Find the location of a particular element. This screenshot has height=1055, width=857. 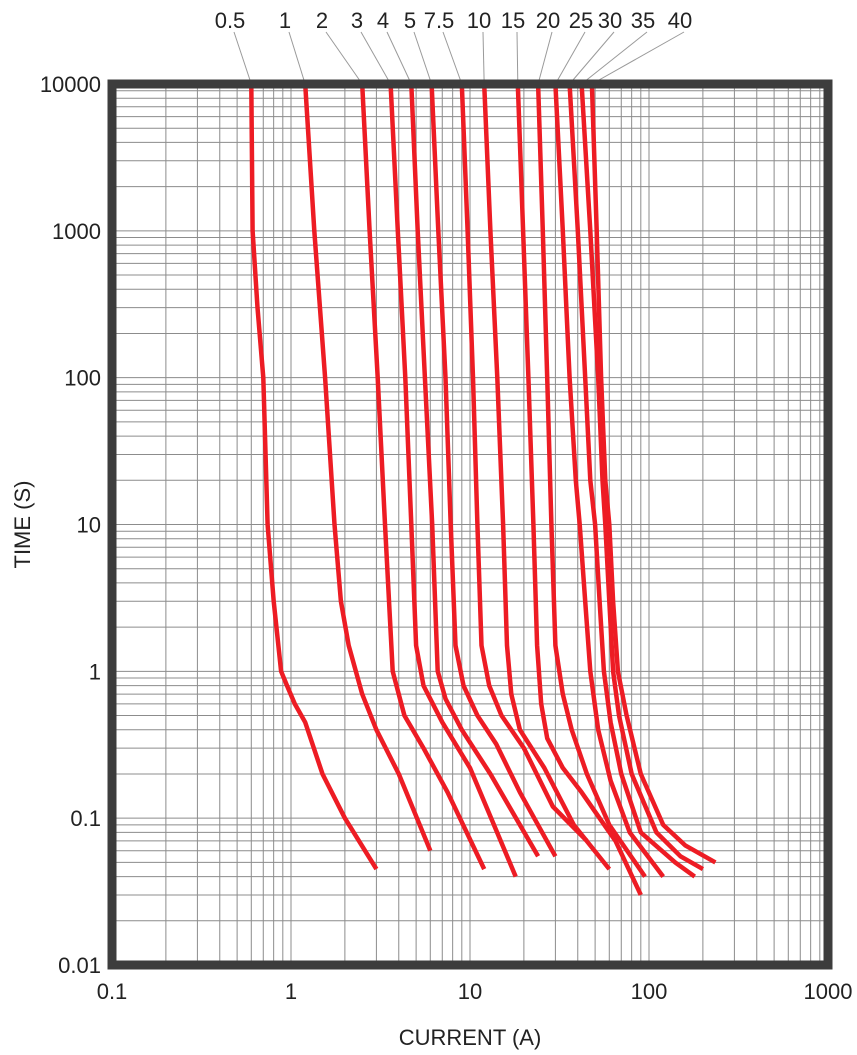

x-tick-label: 10 is located at coordinates (470, 991).